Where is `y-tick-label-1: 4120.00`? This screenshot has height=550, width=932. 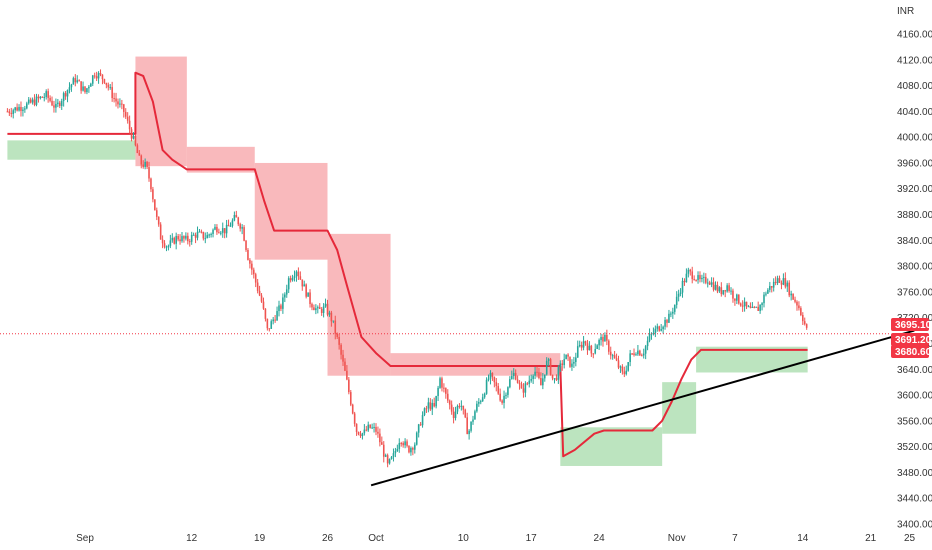 y-tick-label-1: 4120.00 is located at coordinates (914, 60).